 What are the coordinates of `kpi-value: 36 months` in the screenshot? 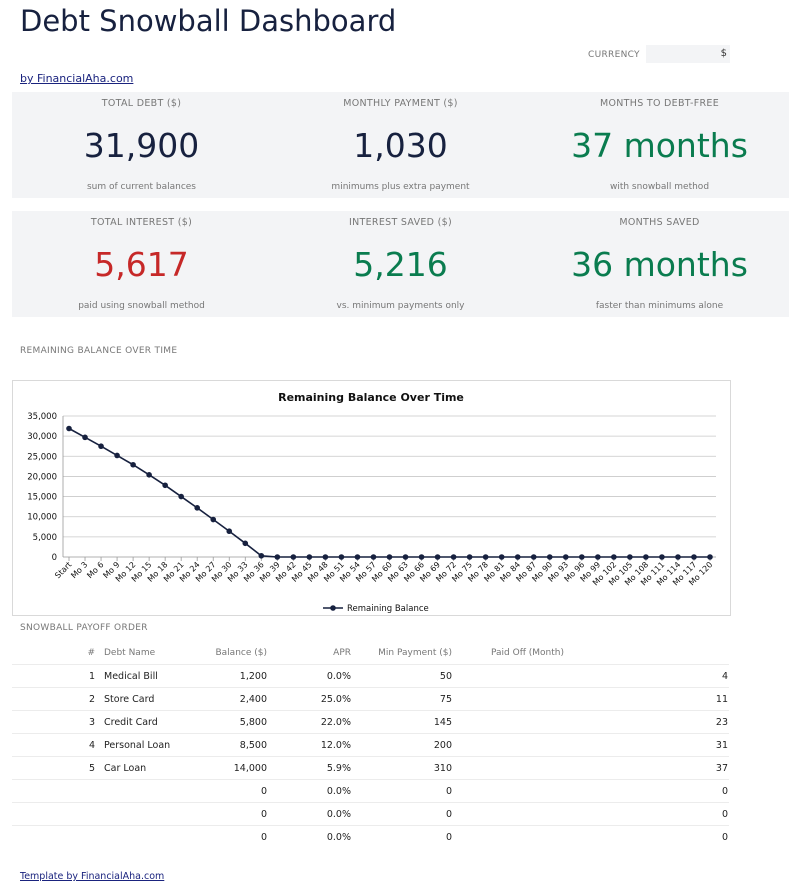 It's located at (659, 264).